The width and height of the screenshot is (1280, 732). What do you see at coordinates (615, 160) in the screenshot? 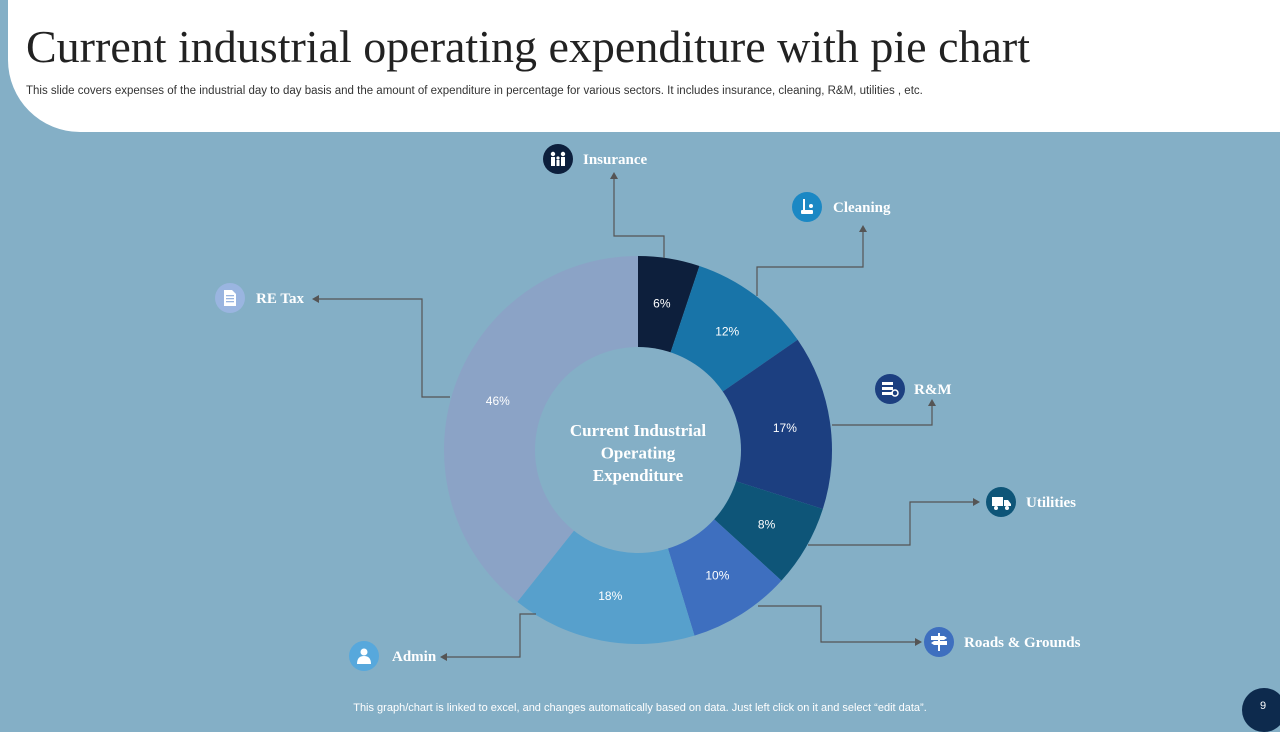
I see `category-label-insurance: Insurance` at bounding box center [615, 160].